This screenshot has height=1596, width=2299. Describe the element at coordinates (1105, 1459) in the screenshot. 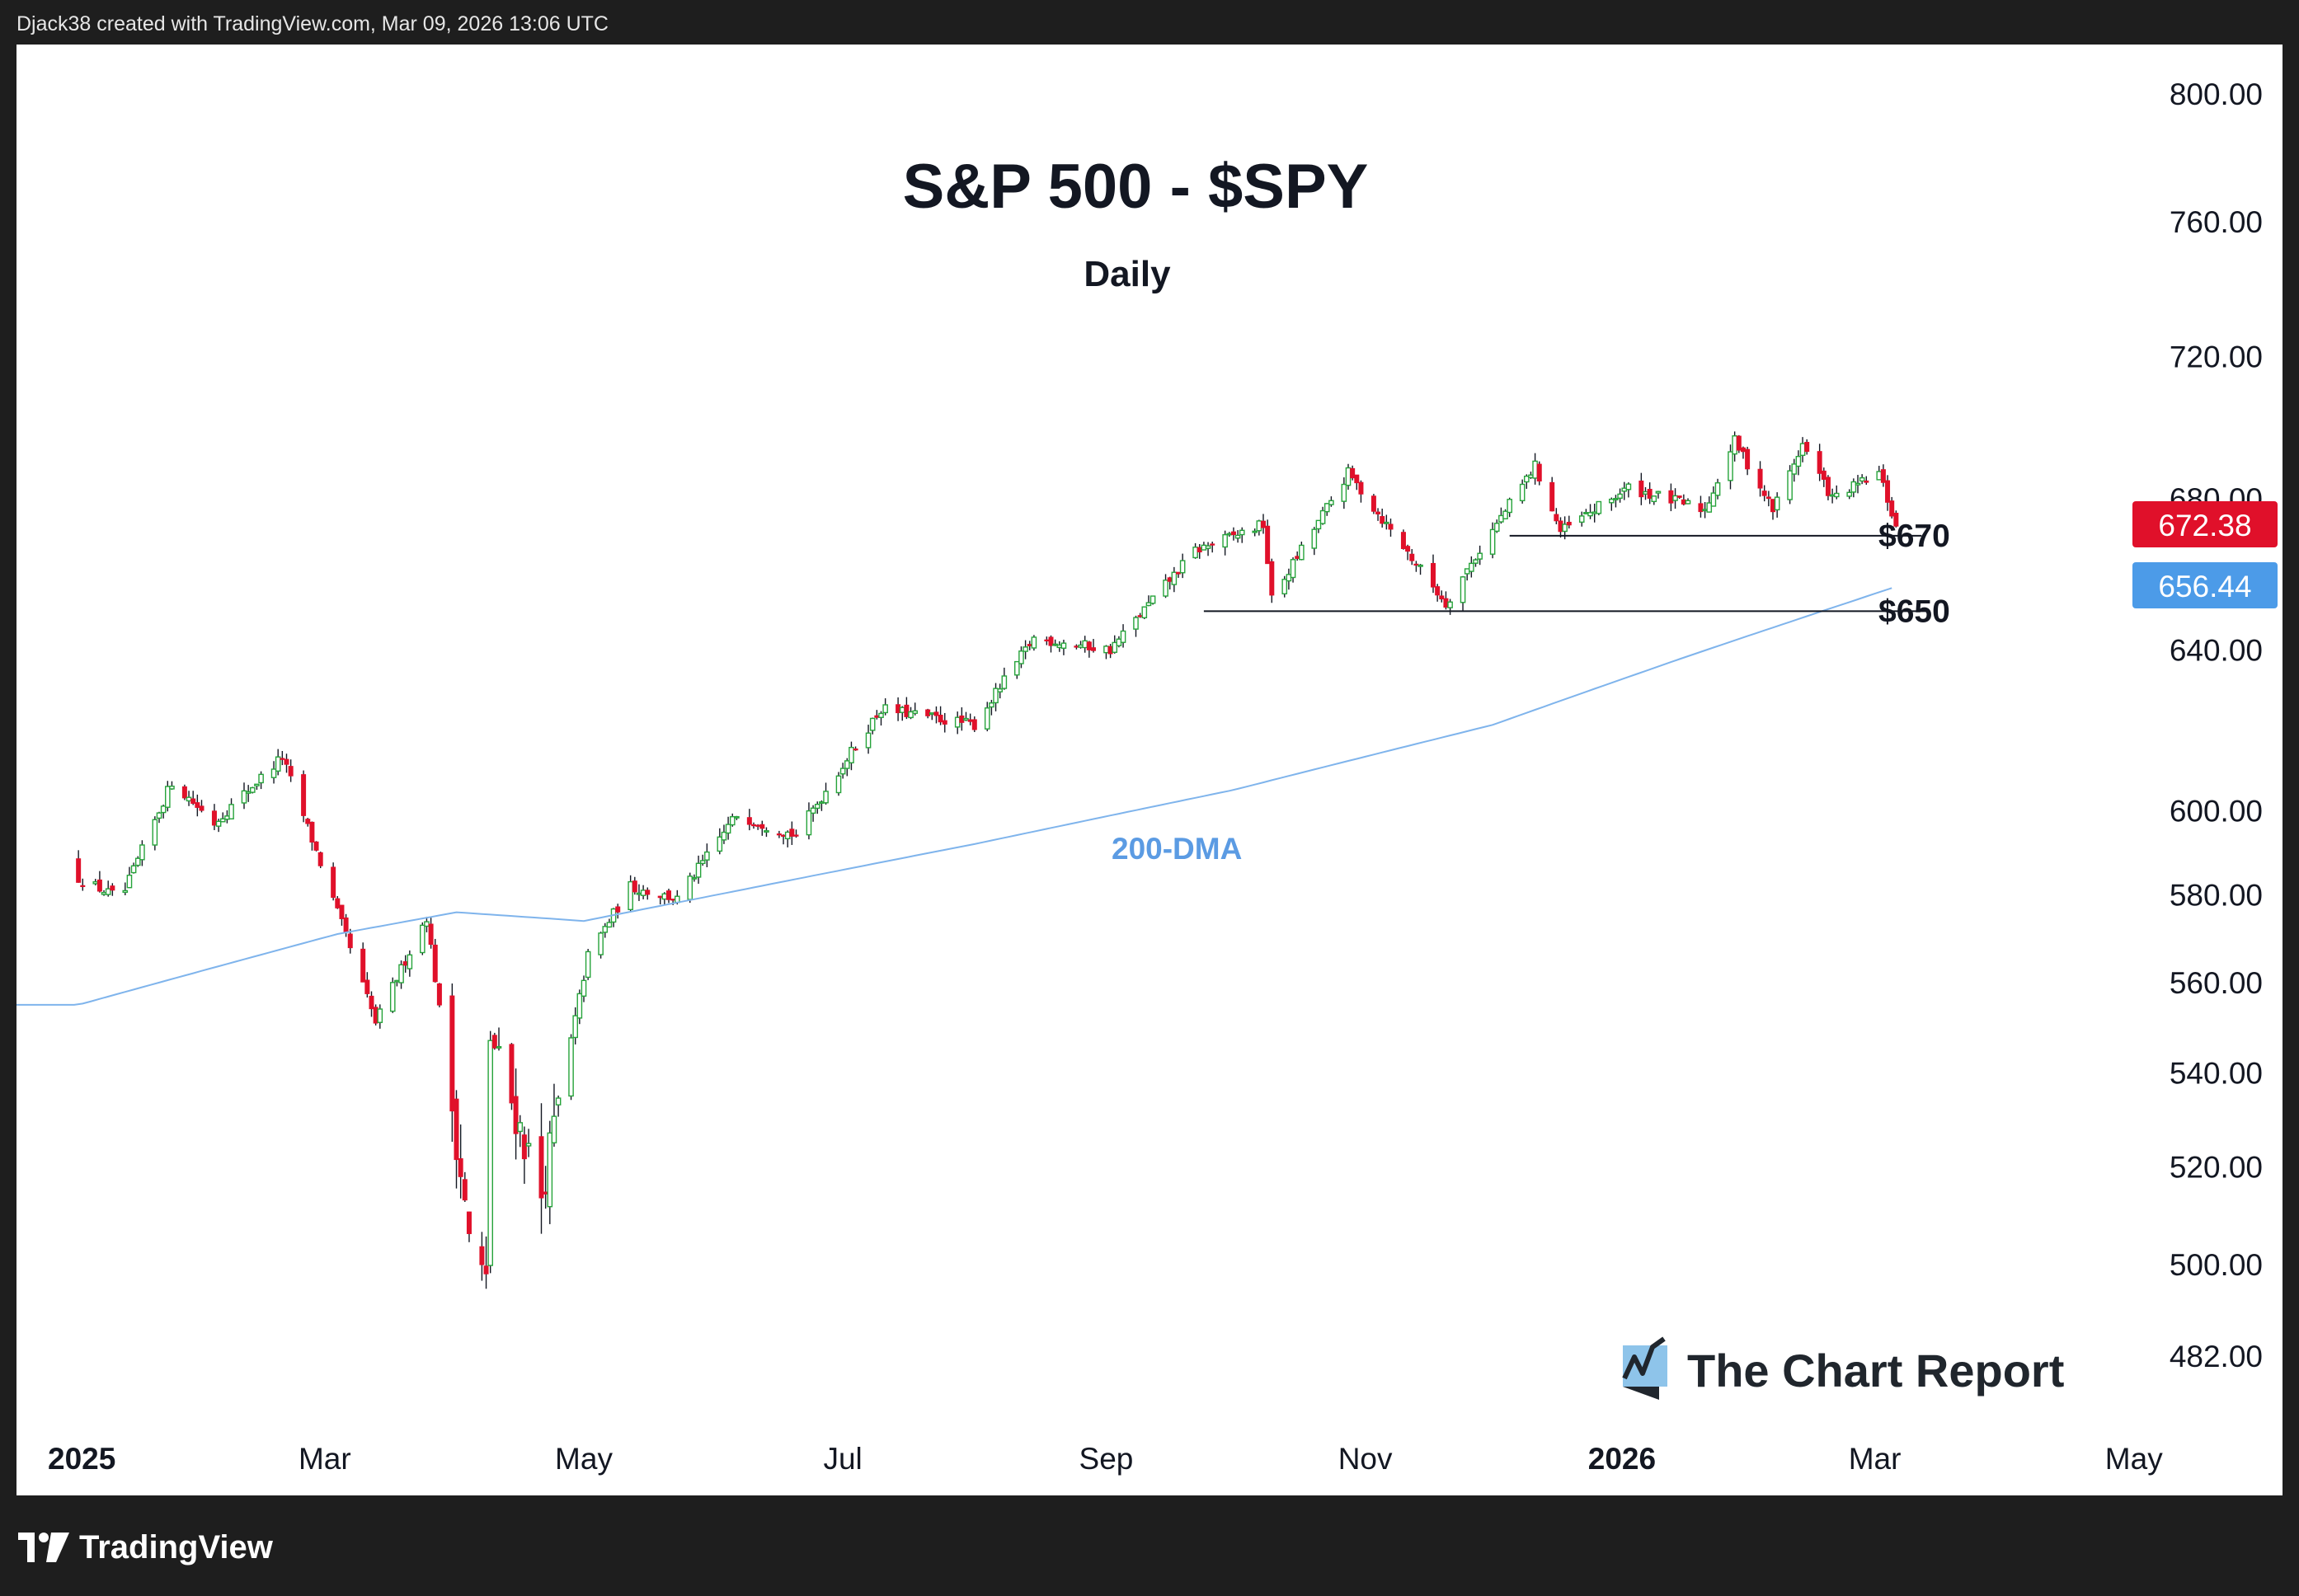

I see `x-axis: 2025 Mar May Jul Sep Nov 2026 Mar May` at that location.